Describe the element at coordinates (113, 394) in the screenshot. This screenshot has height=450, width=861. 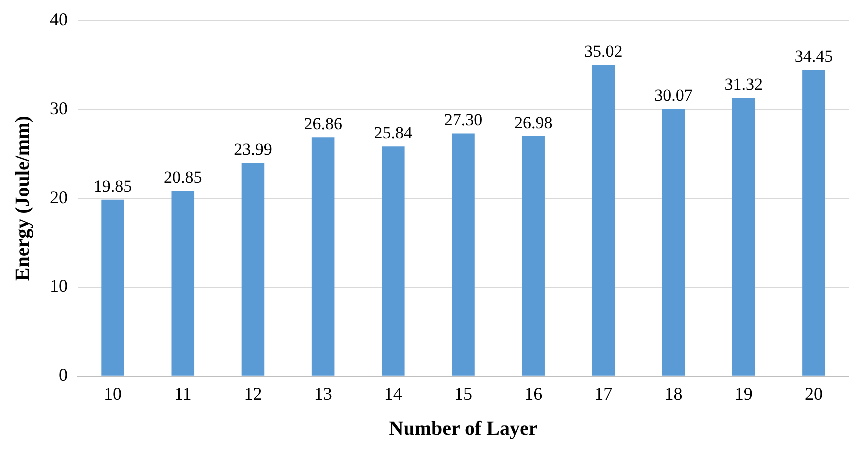
I see `x-tick-label: 10` at that location.